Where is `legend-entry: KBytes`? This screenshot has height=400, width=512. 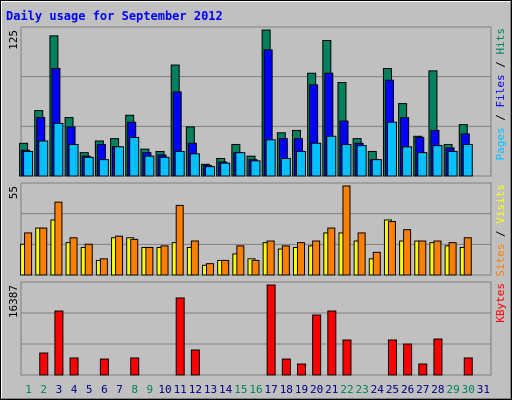 legend-entry: KBytes is located at coordinates (500, 303).